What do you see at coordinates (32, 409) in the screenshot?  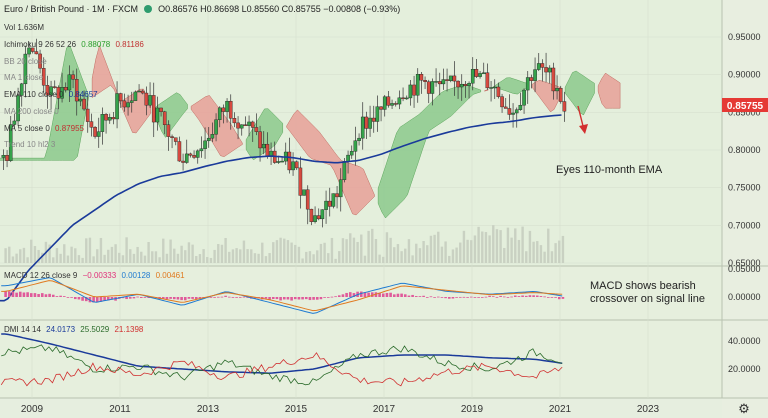 I see `time-tick-label: 2009` at bounding box center [32, 409].